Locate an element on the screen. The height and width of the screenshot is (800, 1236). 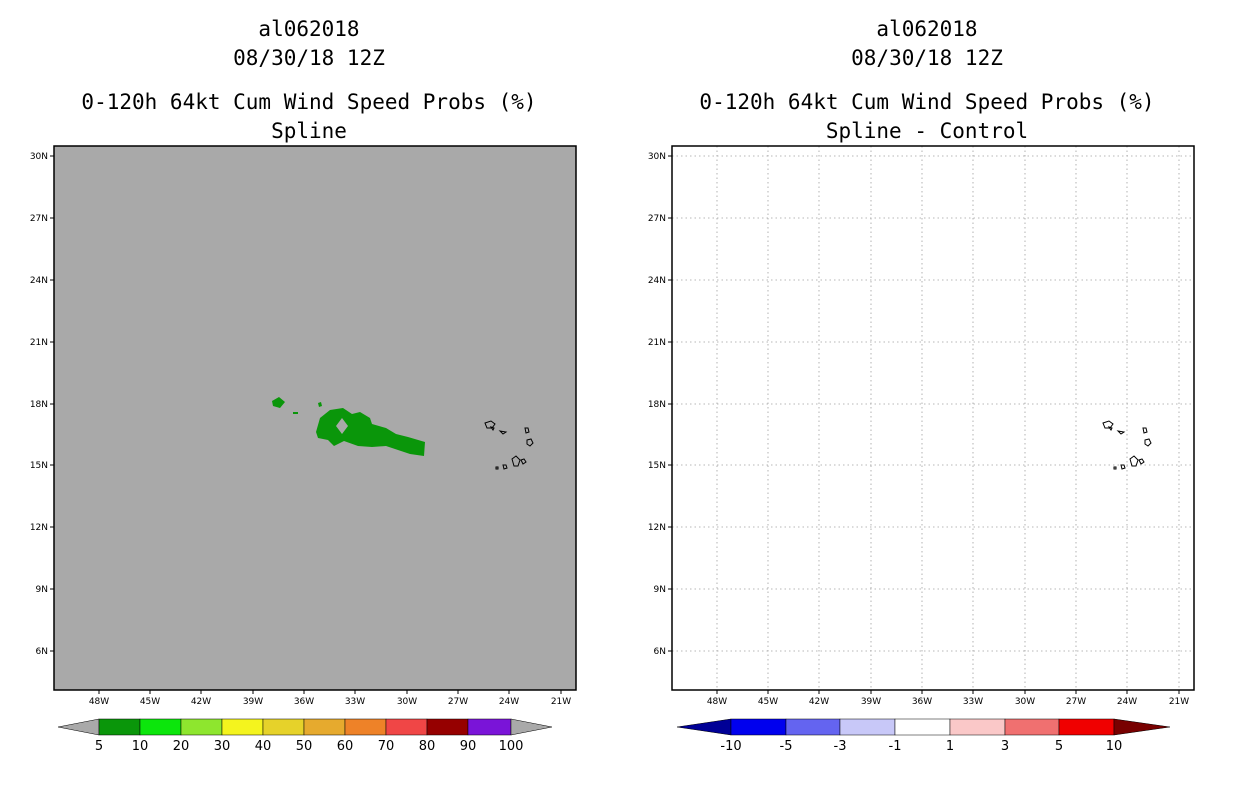
colorbar-label: 30 is located at coordinates (222, 746).